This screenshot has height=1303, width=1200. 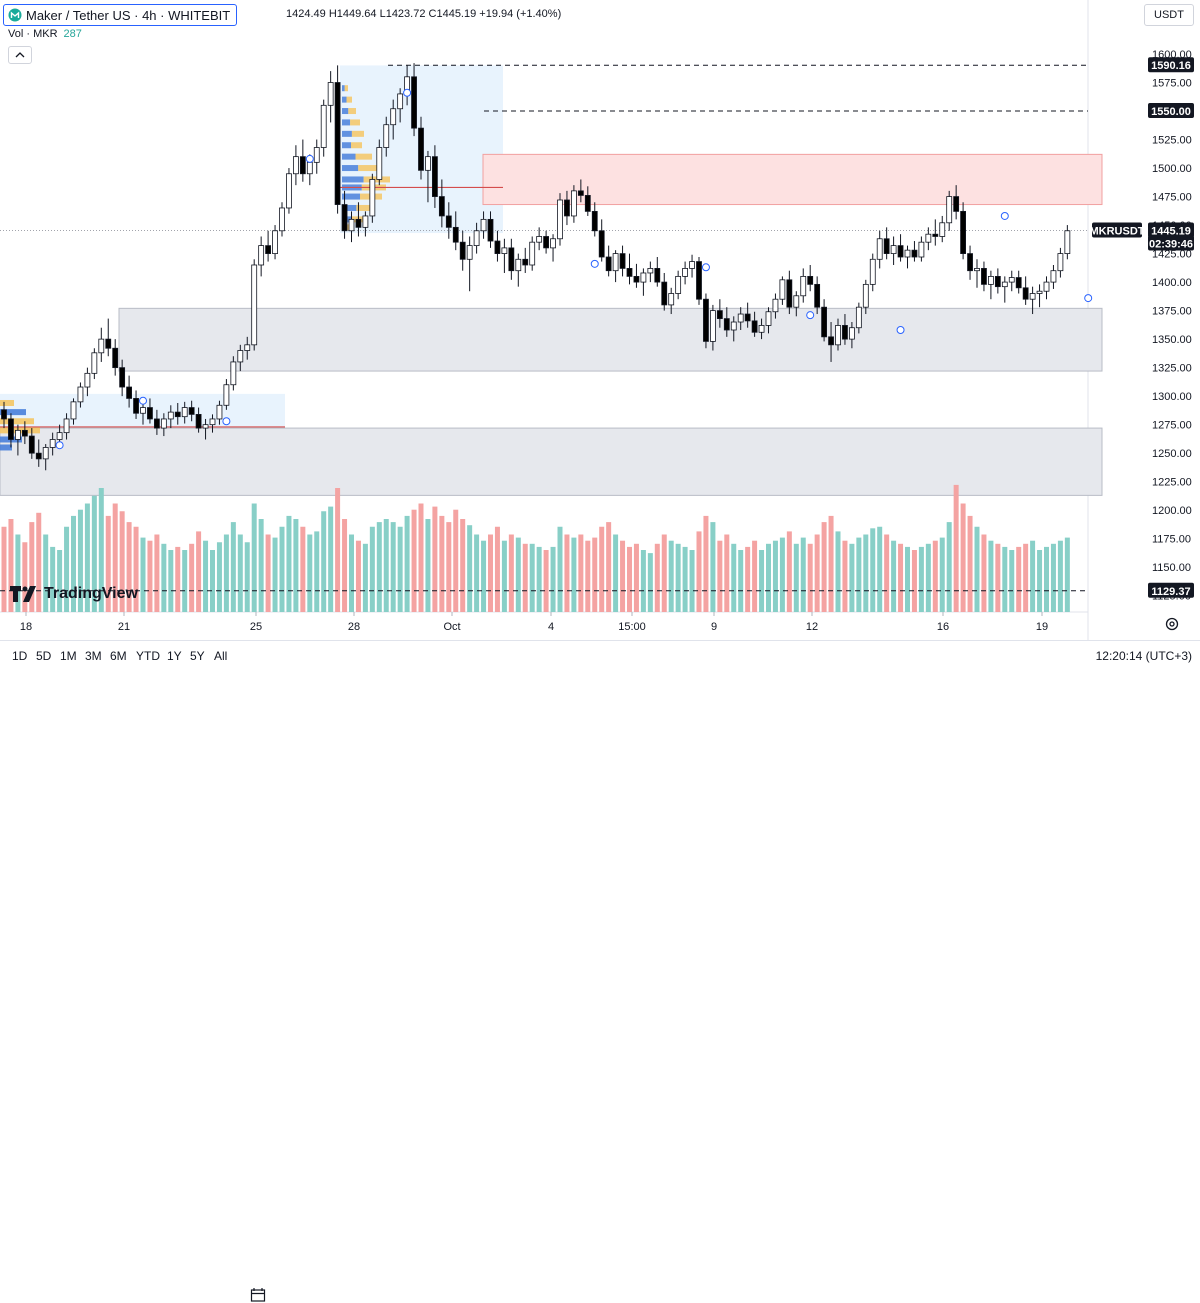 What do you see at coordinates (610, 339) in the screenshot?
I see `support-zone` at bounding box center [610, 339].